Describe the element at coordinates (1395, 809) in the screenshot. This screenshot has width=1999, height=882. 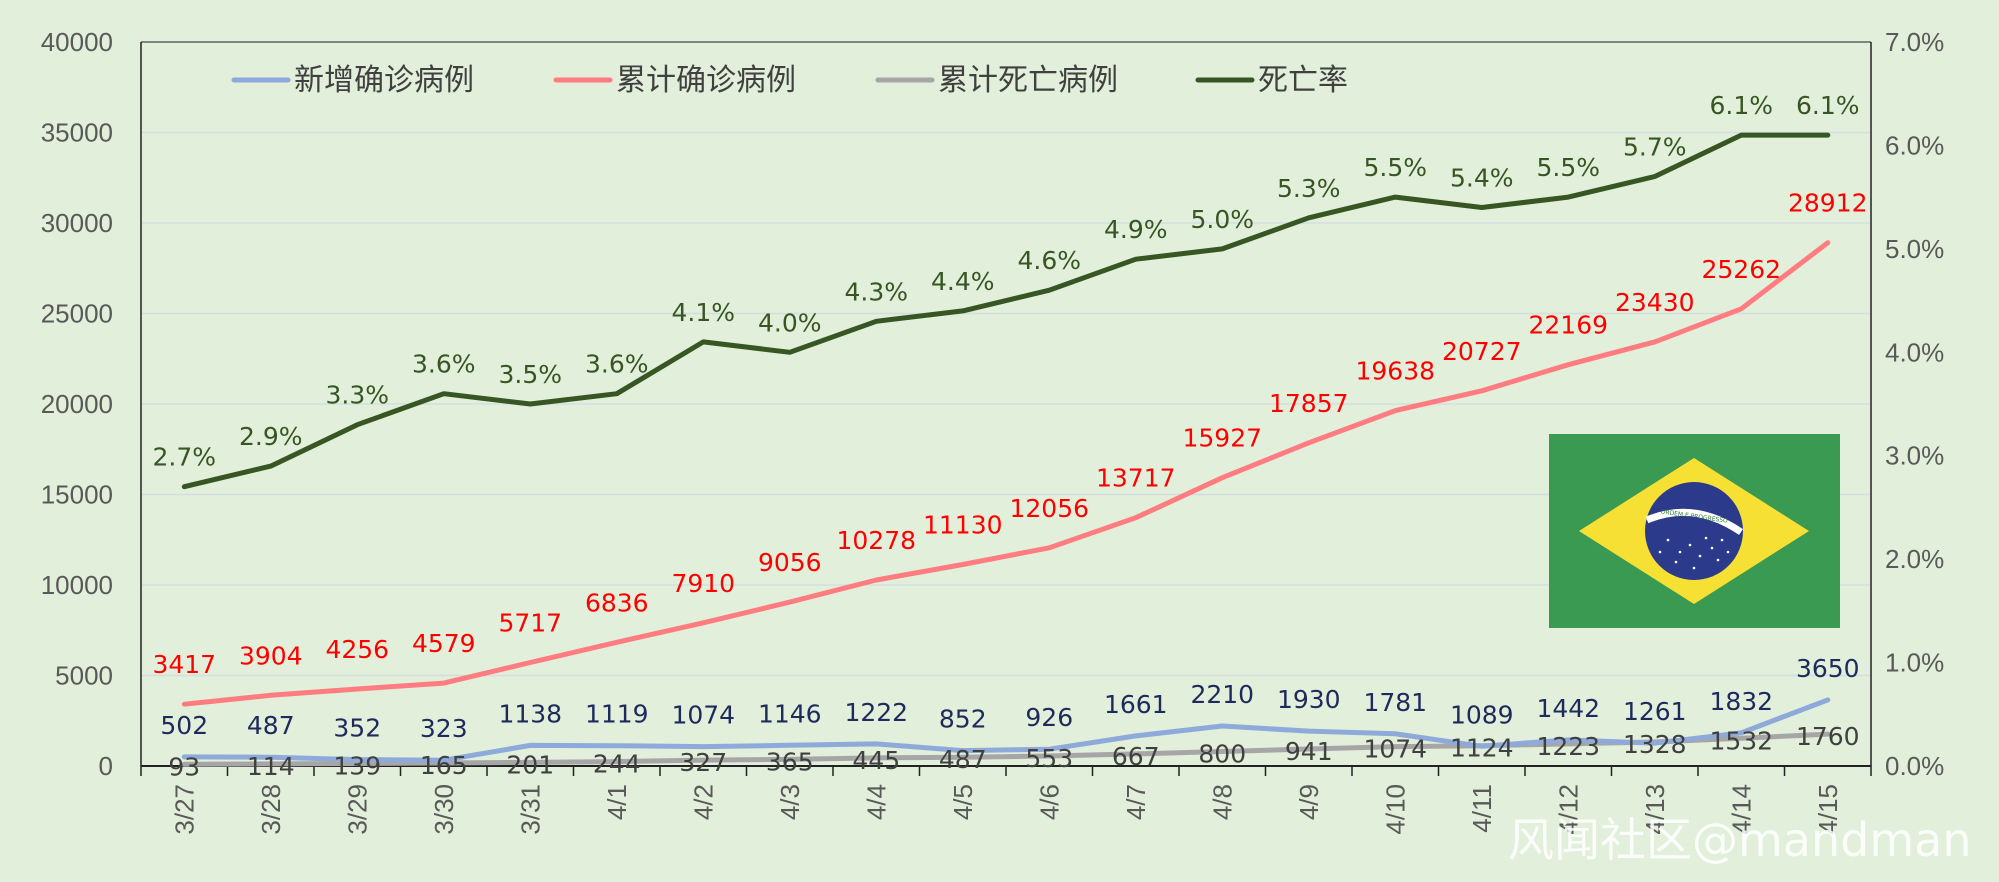
I see `x-tick-label: 4/10` at that location.